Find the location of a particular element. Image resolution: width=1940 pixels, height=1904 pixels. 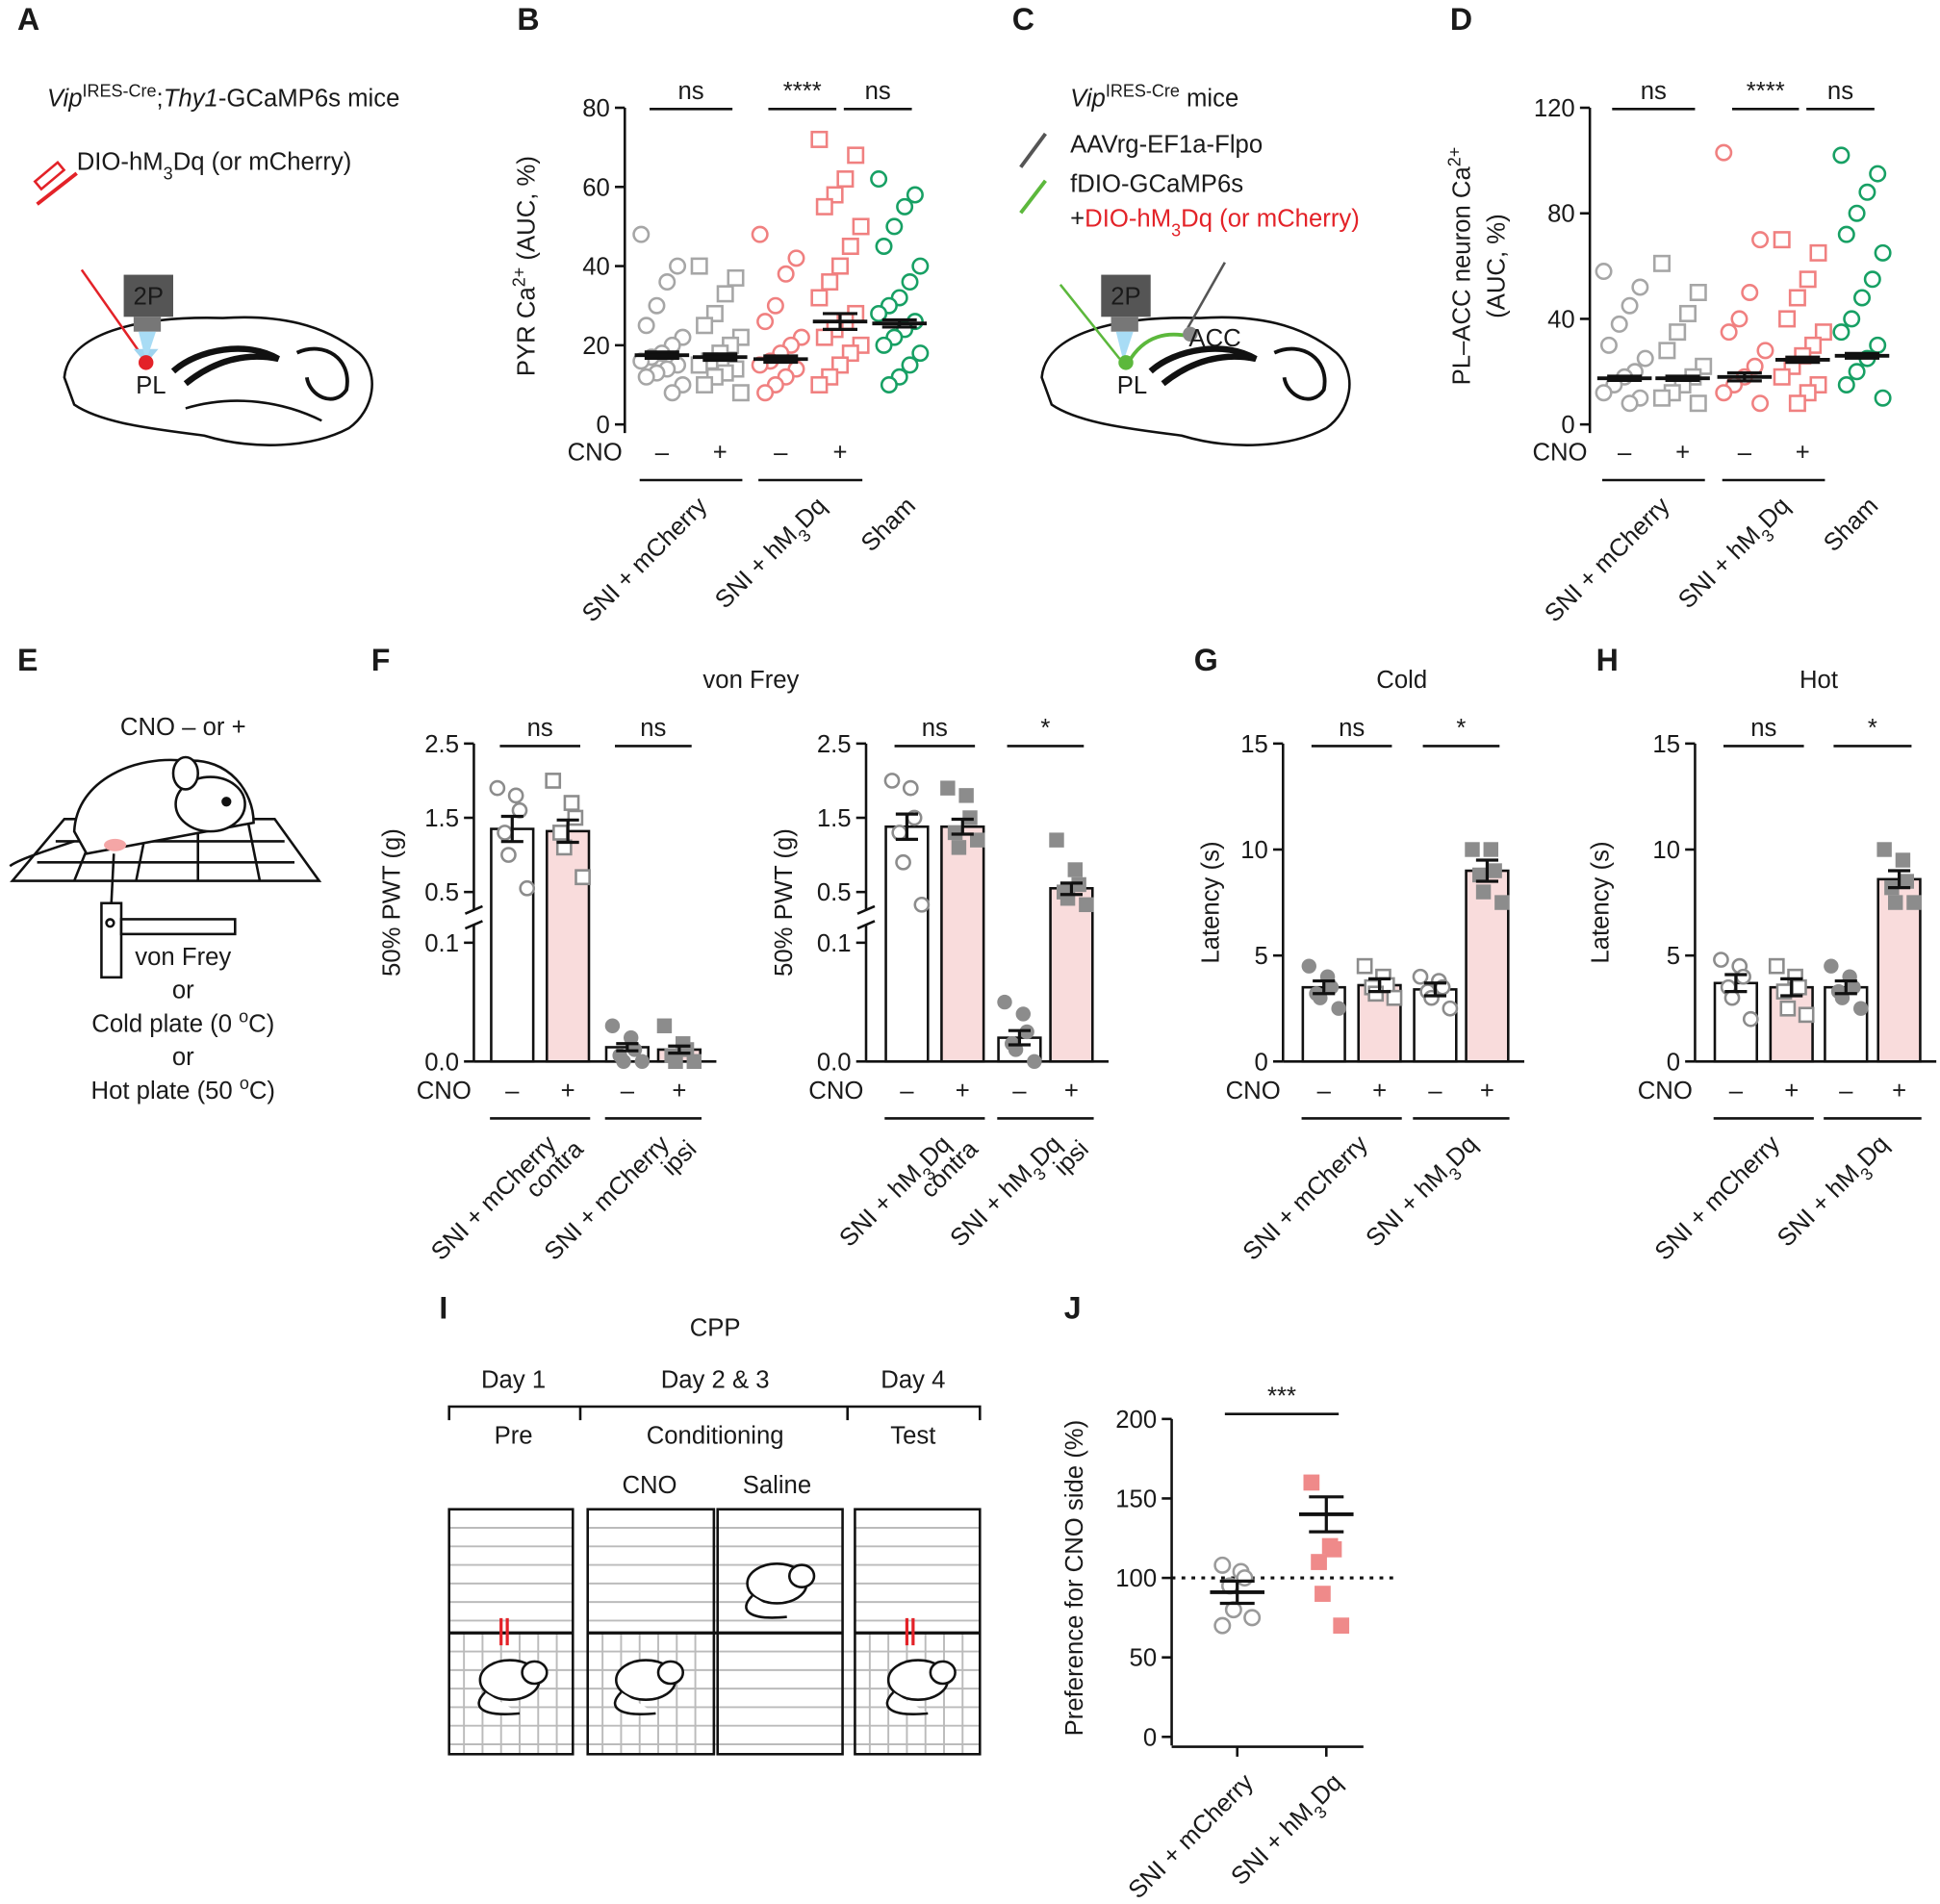

test-label-part: o is located at coordinates (245, 1083).